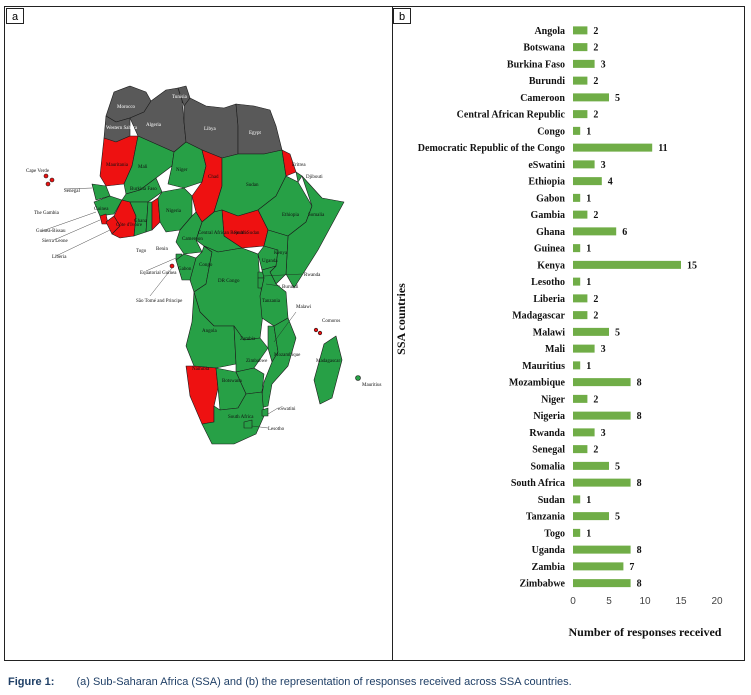  I want to click on category-label-cameroon: Cameroon, so click(542, 98).